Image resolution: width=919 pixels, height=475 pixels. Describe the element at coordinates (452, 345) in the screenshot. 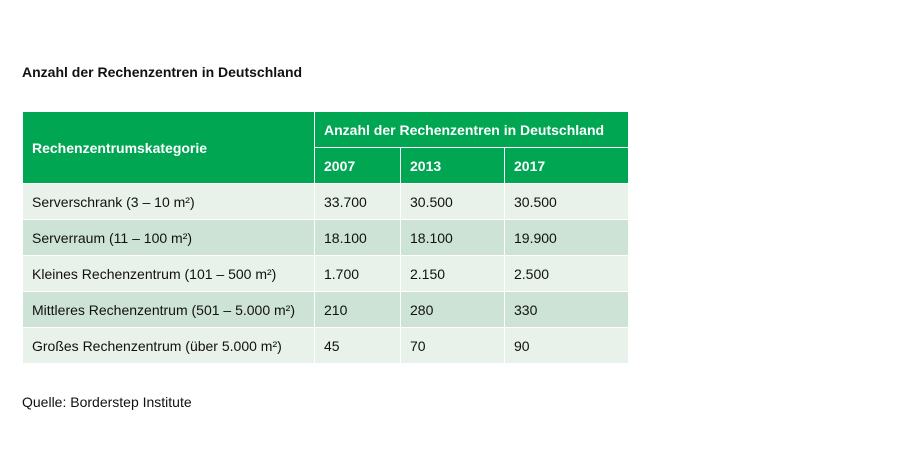

I see `value-cell: 70` at that location.